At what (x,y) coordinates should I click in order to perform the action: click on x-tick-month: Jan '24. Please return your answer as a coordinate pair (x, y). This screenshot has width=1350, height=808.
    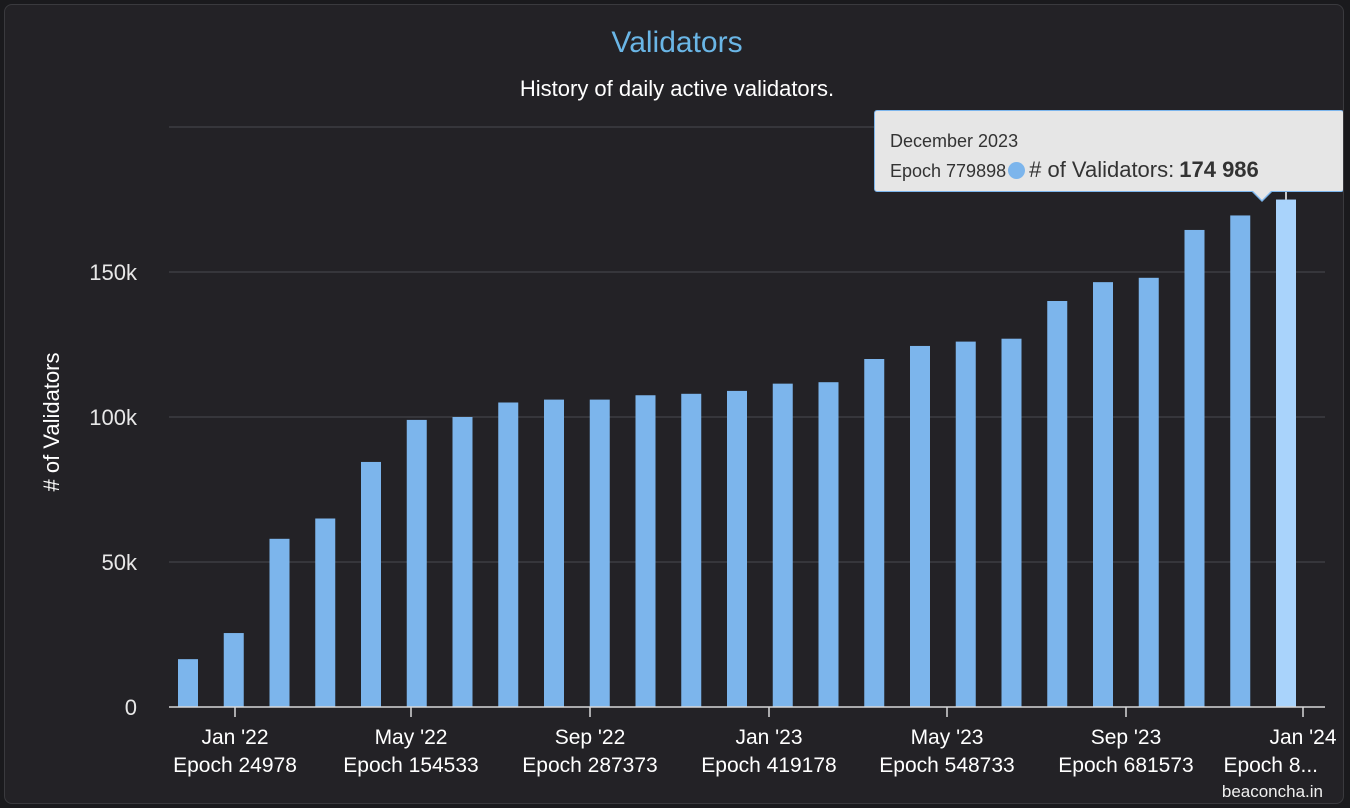
    Looking at the image, I should click on (1302, 737).